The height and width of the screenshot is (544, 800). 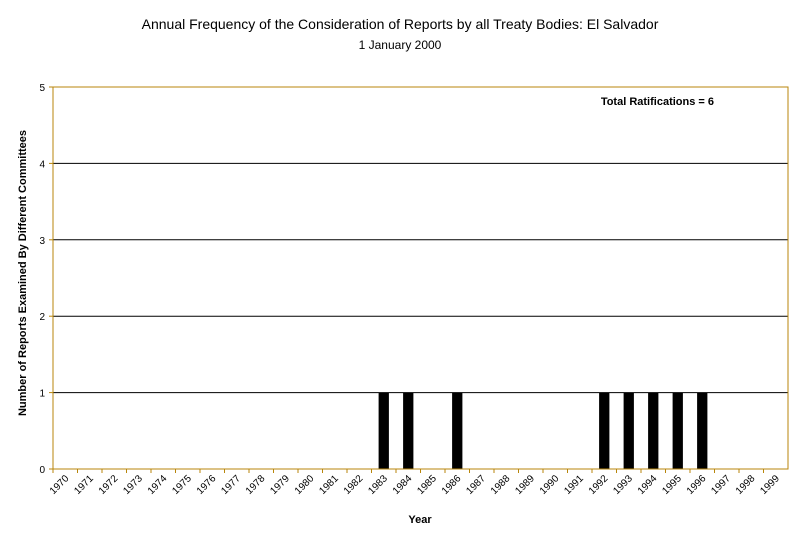 I want to click on bar-series, so click(x=543, y=430).